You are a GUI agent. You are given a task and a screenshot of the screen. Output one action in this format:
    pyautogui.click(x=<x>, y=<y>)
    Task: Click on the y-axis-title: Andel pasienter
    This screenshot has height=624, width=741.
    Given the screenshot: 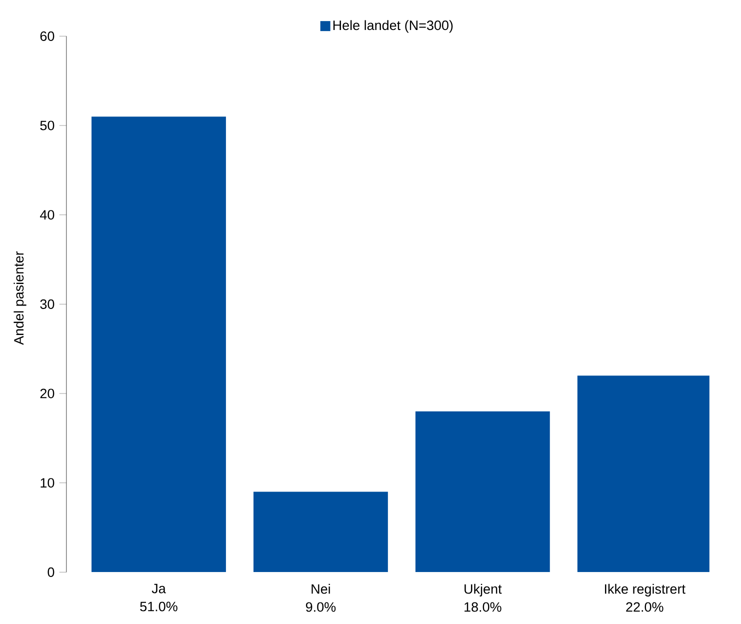 What is the action you would take?
    pyautogui.click(x=20, y=298)
    